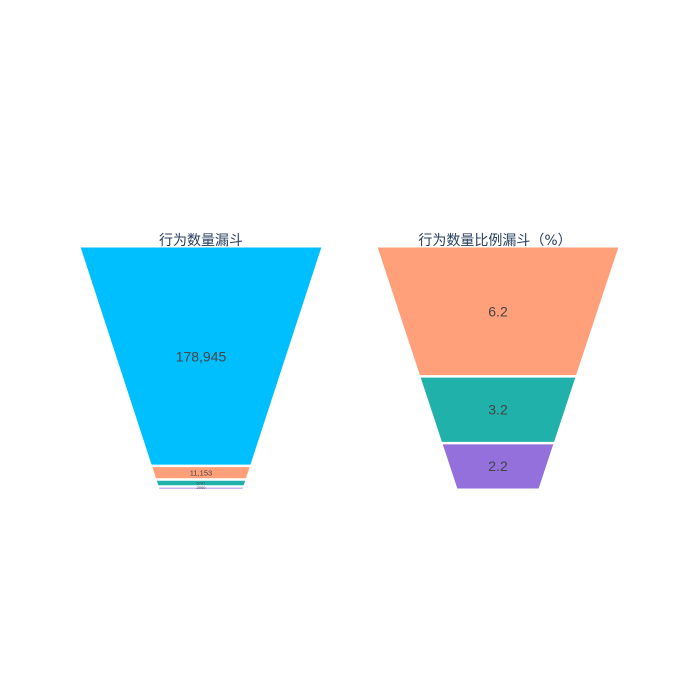 The width and height of the screenshot is (700, 700). I want to click on funnel-segment-label: 11,153, so click(201, 472).